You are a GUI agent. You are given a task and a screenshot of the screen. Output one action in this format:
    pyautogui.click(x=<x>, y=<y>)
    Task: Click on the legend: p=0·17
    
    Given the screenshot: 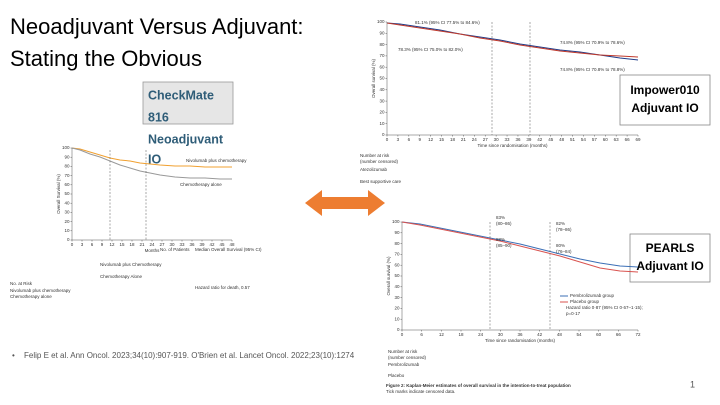 What is the action you would take?
    pyautogui.click(x=573, y=313)
    